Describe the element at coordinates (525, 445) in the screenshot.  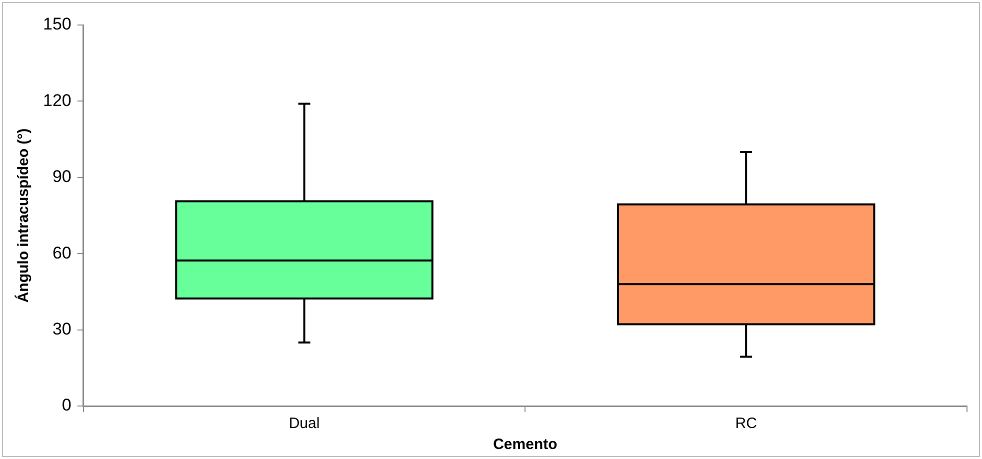
I see `x-axis-title: Cemento` at that location.